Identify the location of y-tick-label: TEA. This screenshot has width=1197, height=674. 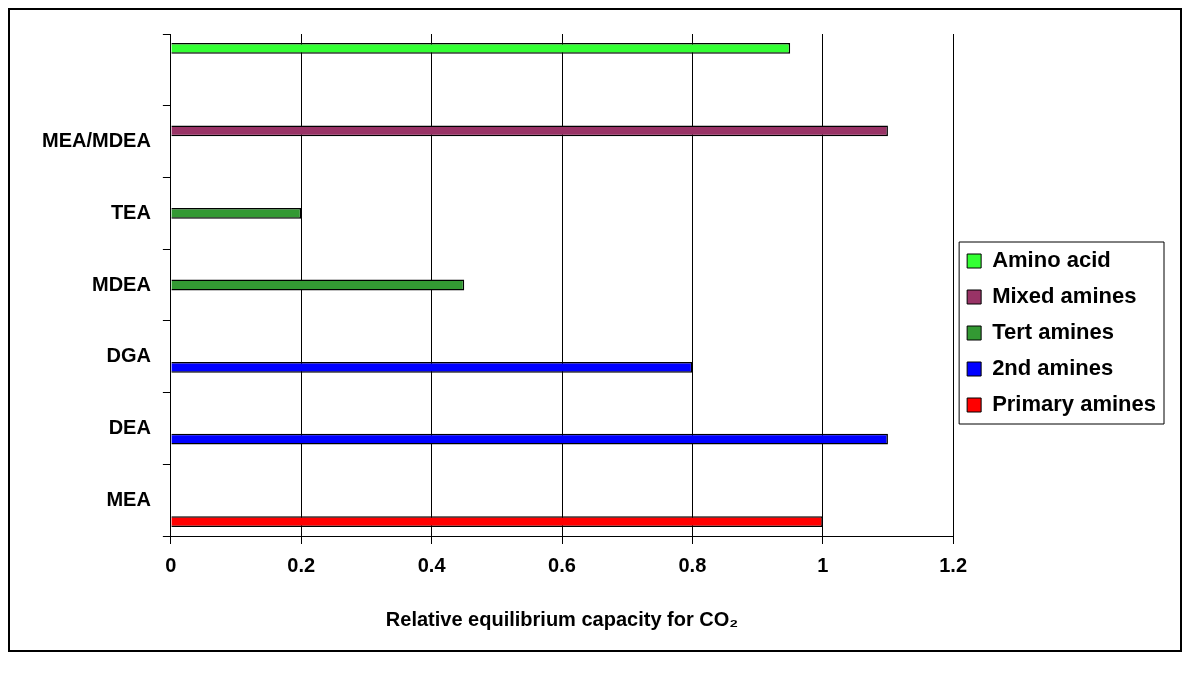
(130, 211).